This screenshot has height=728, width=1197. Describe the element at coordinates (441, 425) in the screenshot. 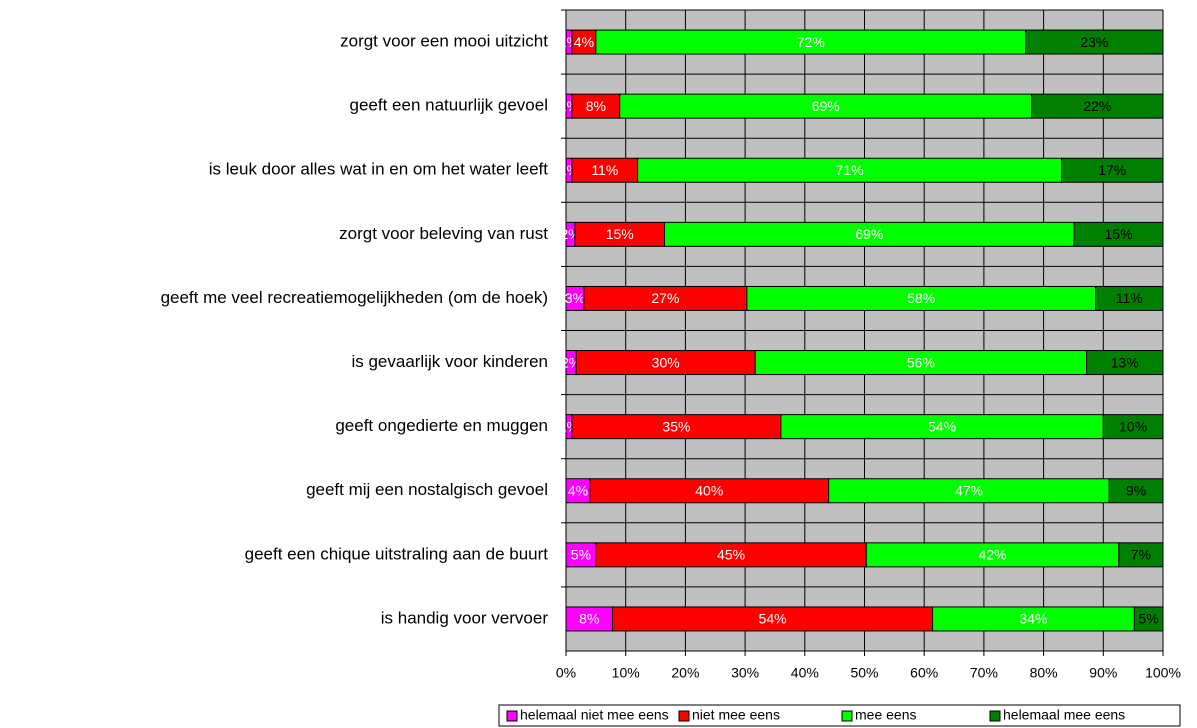

I see `y-tick-label: geeft ongedierte en muggen` at that location.